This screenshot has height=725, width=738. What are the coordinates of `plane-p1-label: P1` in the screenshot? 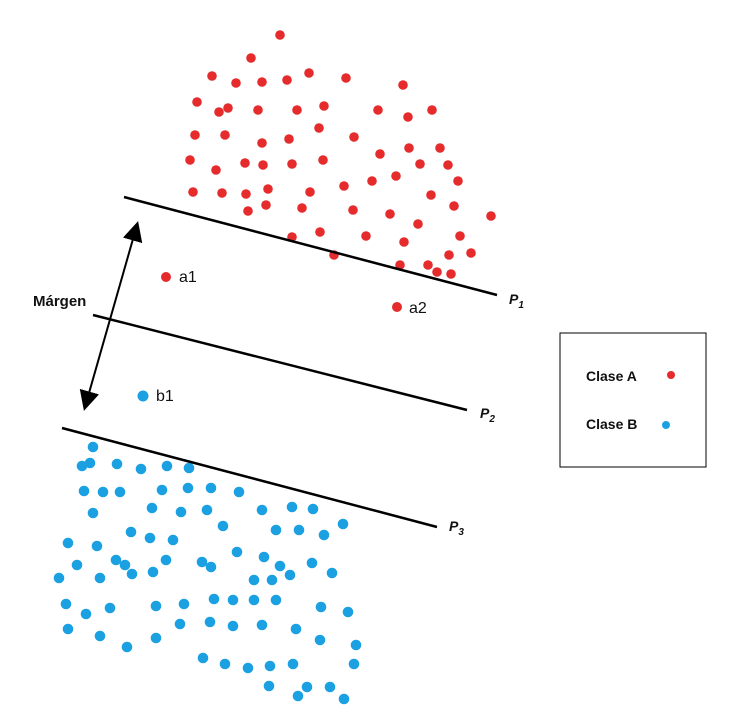 It's located at (516, 301).